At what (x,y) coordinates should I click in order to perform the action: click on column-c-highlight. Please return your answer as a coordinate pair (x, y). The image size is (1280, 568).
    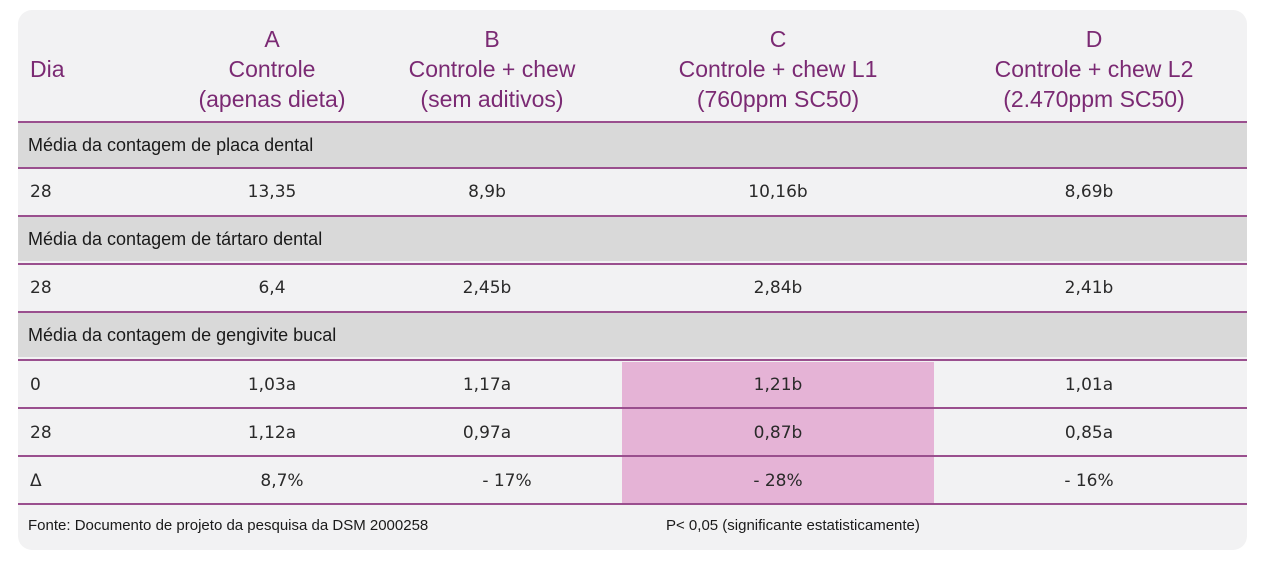
    Looking at the image, I should click on (778, 433).